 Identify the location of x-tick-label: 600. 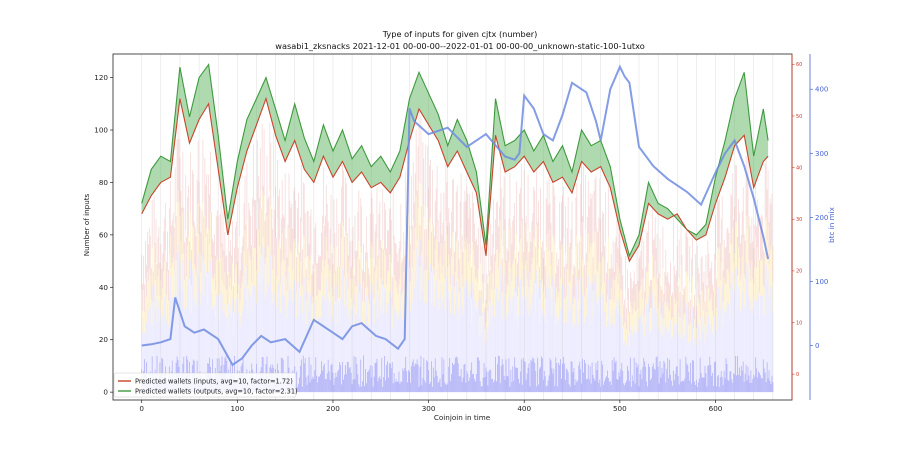
(716, 408).